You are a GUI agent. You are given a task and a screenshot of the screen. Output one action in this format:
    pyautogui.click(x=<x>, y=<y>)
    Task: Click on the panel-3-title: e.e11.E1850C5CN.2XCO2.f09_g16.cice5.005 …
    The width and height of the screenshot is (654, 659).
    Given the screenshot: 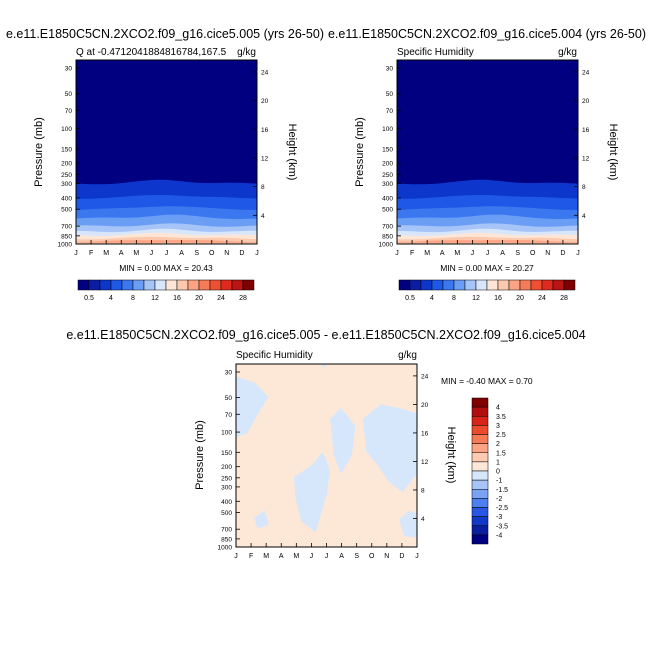 What is the action you would take?
    pyautogui.click(x=325, y=335)
    